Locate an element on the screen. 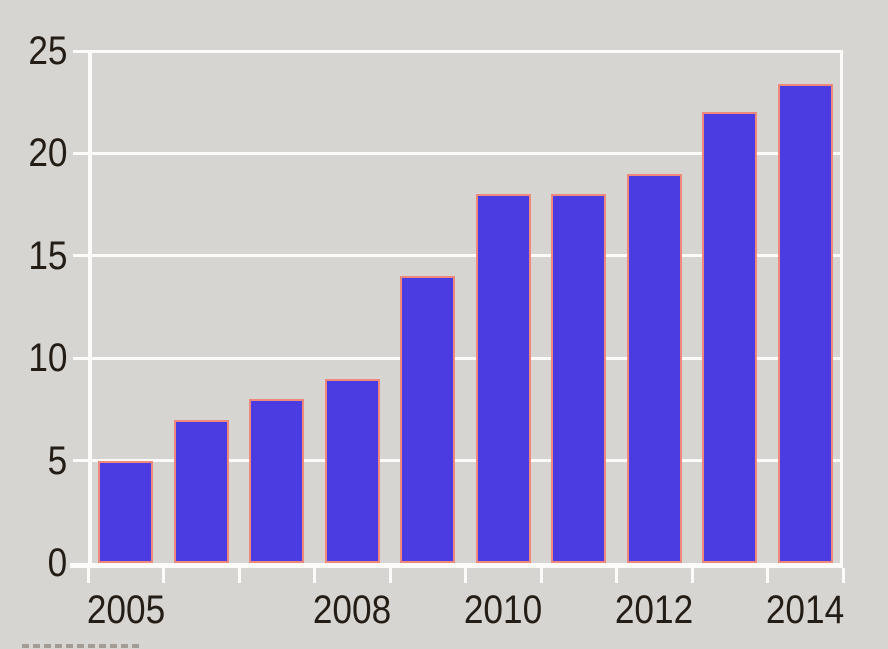 This screenshot has height=649, width=888. y-tick-label-10: 10 is located at coordinates (47, 358).